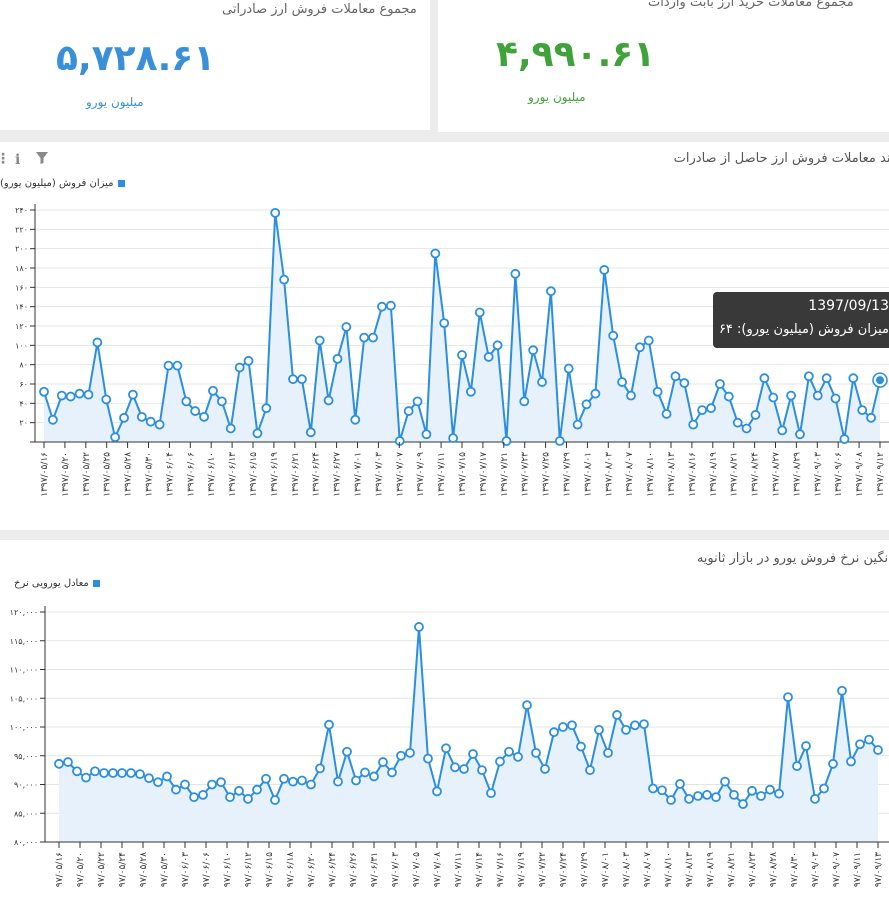 This screenshot has height=900, width=889. I want to click on x-tick-label: ۹۷/۰۷/۱۴, so click(480, 869).